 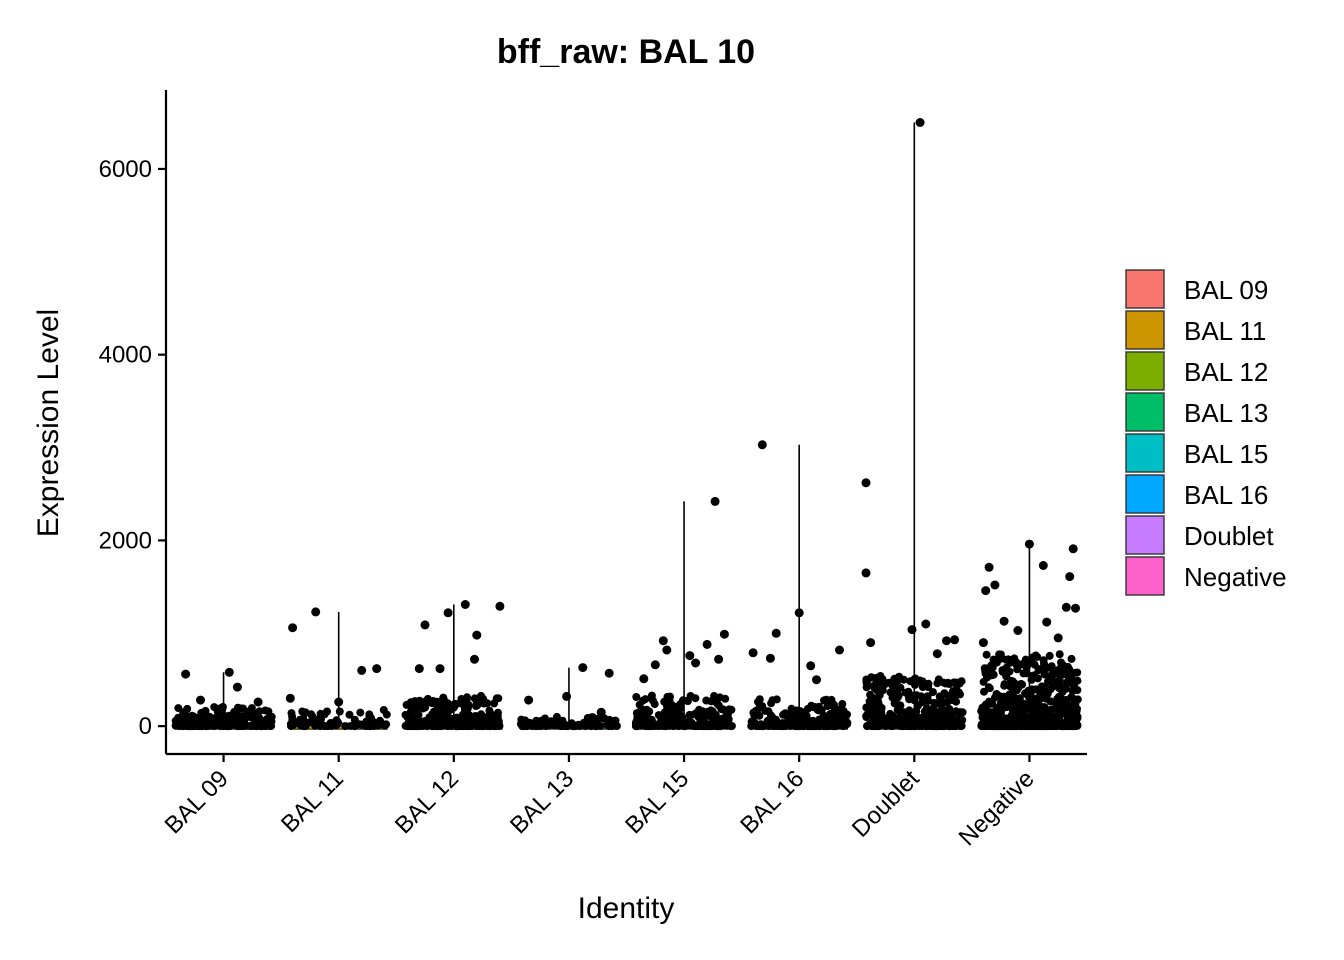 What do you see at coordinates (125, 355) in the screenshot?
I see `y-tick-label: 4000` at bounding box center [125, 355].